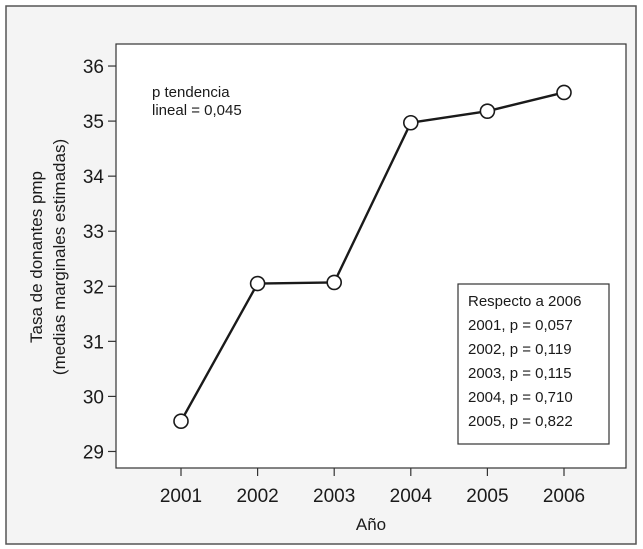 The height and width of the screenshot is (549, 643). Describe the element at coordinates (371, 524) in the screenshot. I see `x-axis-label: Año` at that location.